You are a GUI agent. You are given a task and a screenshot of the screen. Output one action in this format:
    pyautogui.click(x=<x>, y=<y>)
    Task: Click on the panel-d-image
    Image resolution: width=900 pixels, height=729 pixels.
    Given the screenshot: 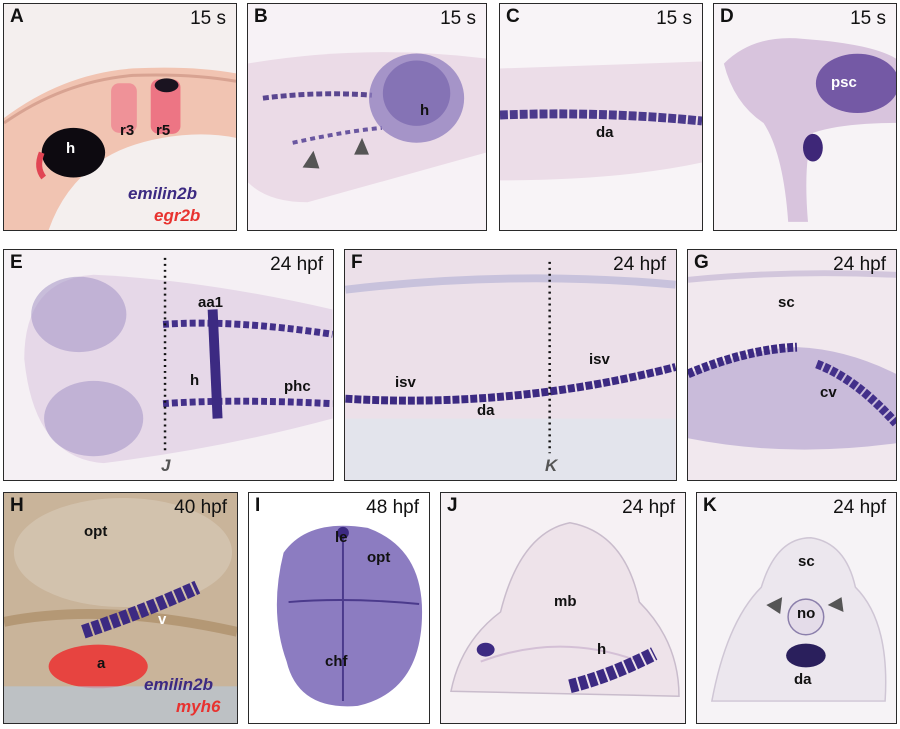 What is the action you would take?
    pyautogui.click(x=809, y=130)
    